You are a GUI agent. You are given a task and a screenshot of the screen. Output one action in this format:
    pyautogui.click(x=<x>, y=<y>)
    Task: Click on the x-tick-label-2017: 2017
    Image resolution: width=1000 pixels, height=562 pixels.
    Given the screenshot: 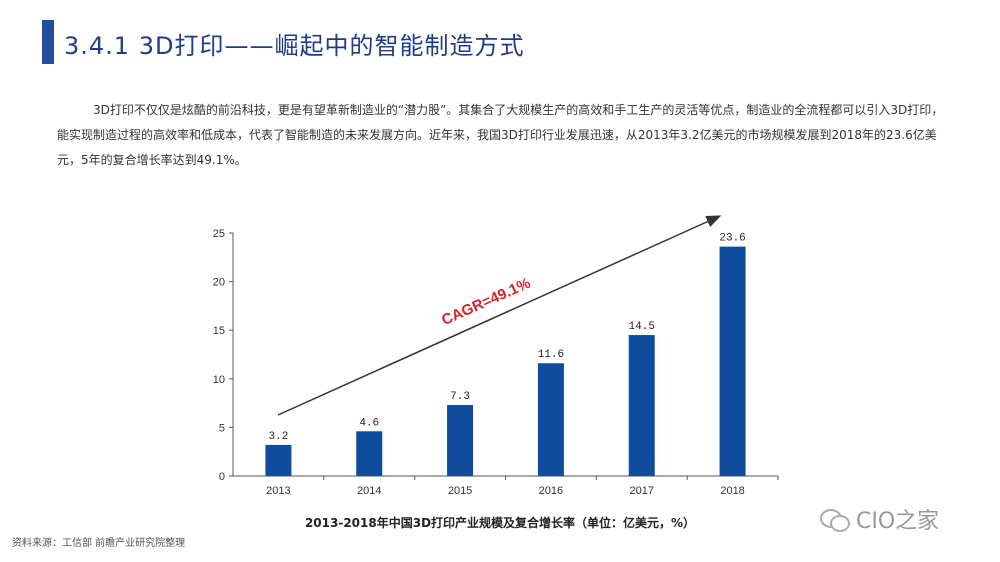 What is the action you would take?
    pyautogui.click(x=642, y=491)
    